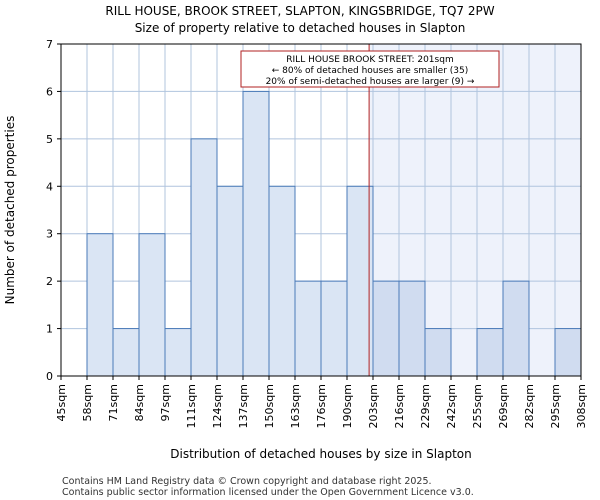 This screenshot has height=500, width=600. Describe the element at coordinates (399, 406) in the screenshot. I see `x-tick-label: 216sqm` at that location.